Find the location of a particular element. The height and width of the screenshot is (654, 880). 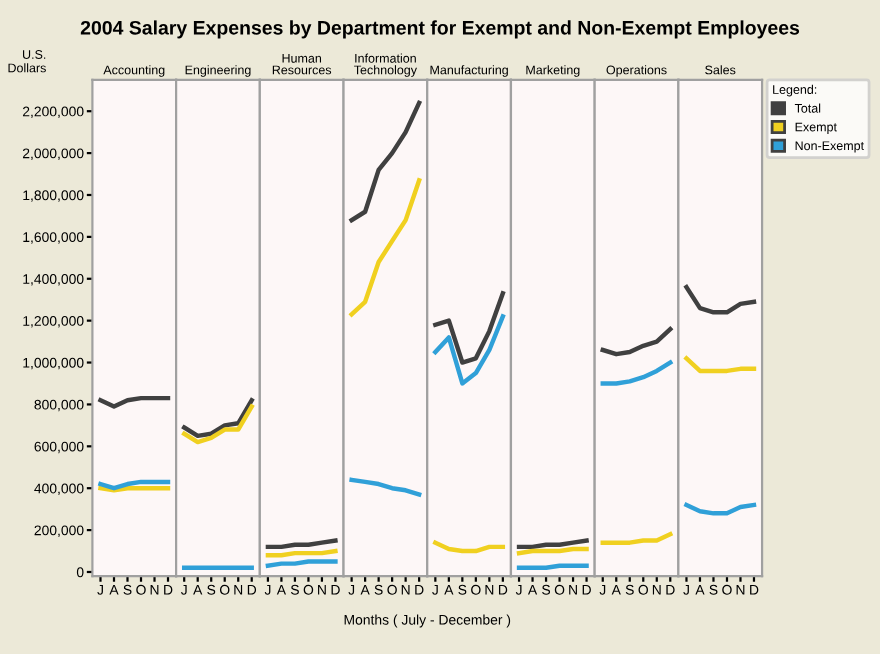

text: 2004 Salary Expenses by Department for Exempt and Non-Exempt Employees is located at coordinates (440, 29).